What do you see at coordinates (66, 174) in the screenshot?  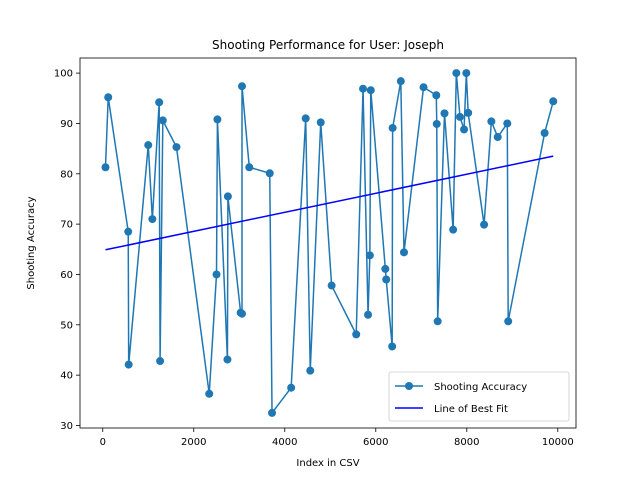 I see `y-tick-label: 80` at bounding box center [66, 174].